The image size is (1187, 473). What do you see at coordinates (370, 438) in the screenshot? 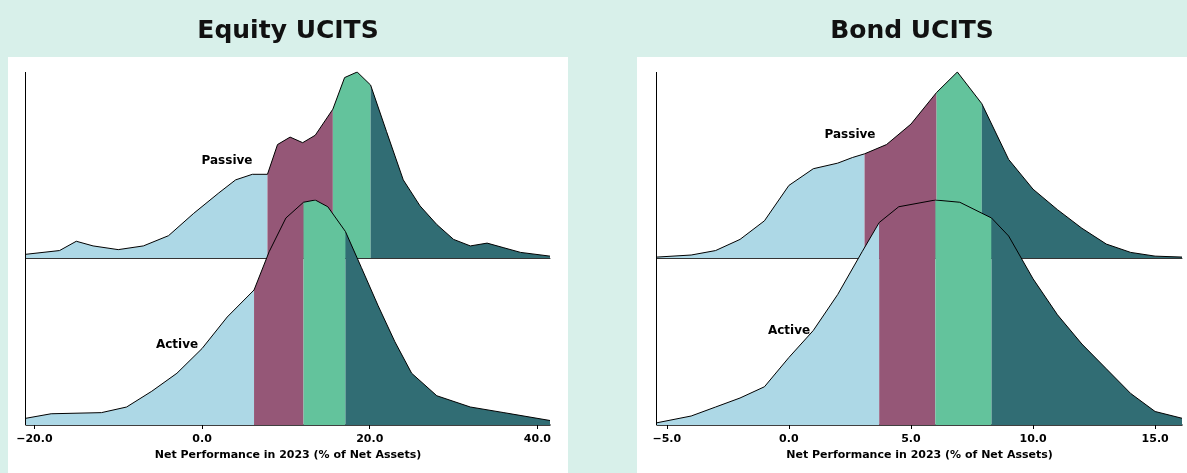
I see `x-tick-label: 20.0` at bounding box center [370, 438].